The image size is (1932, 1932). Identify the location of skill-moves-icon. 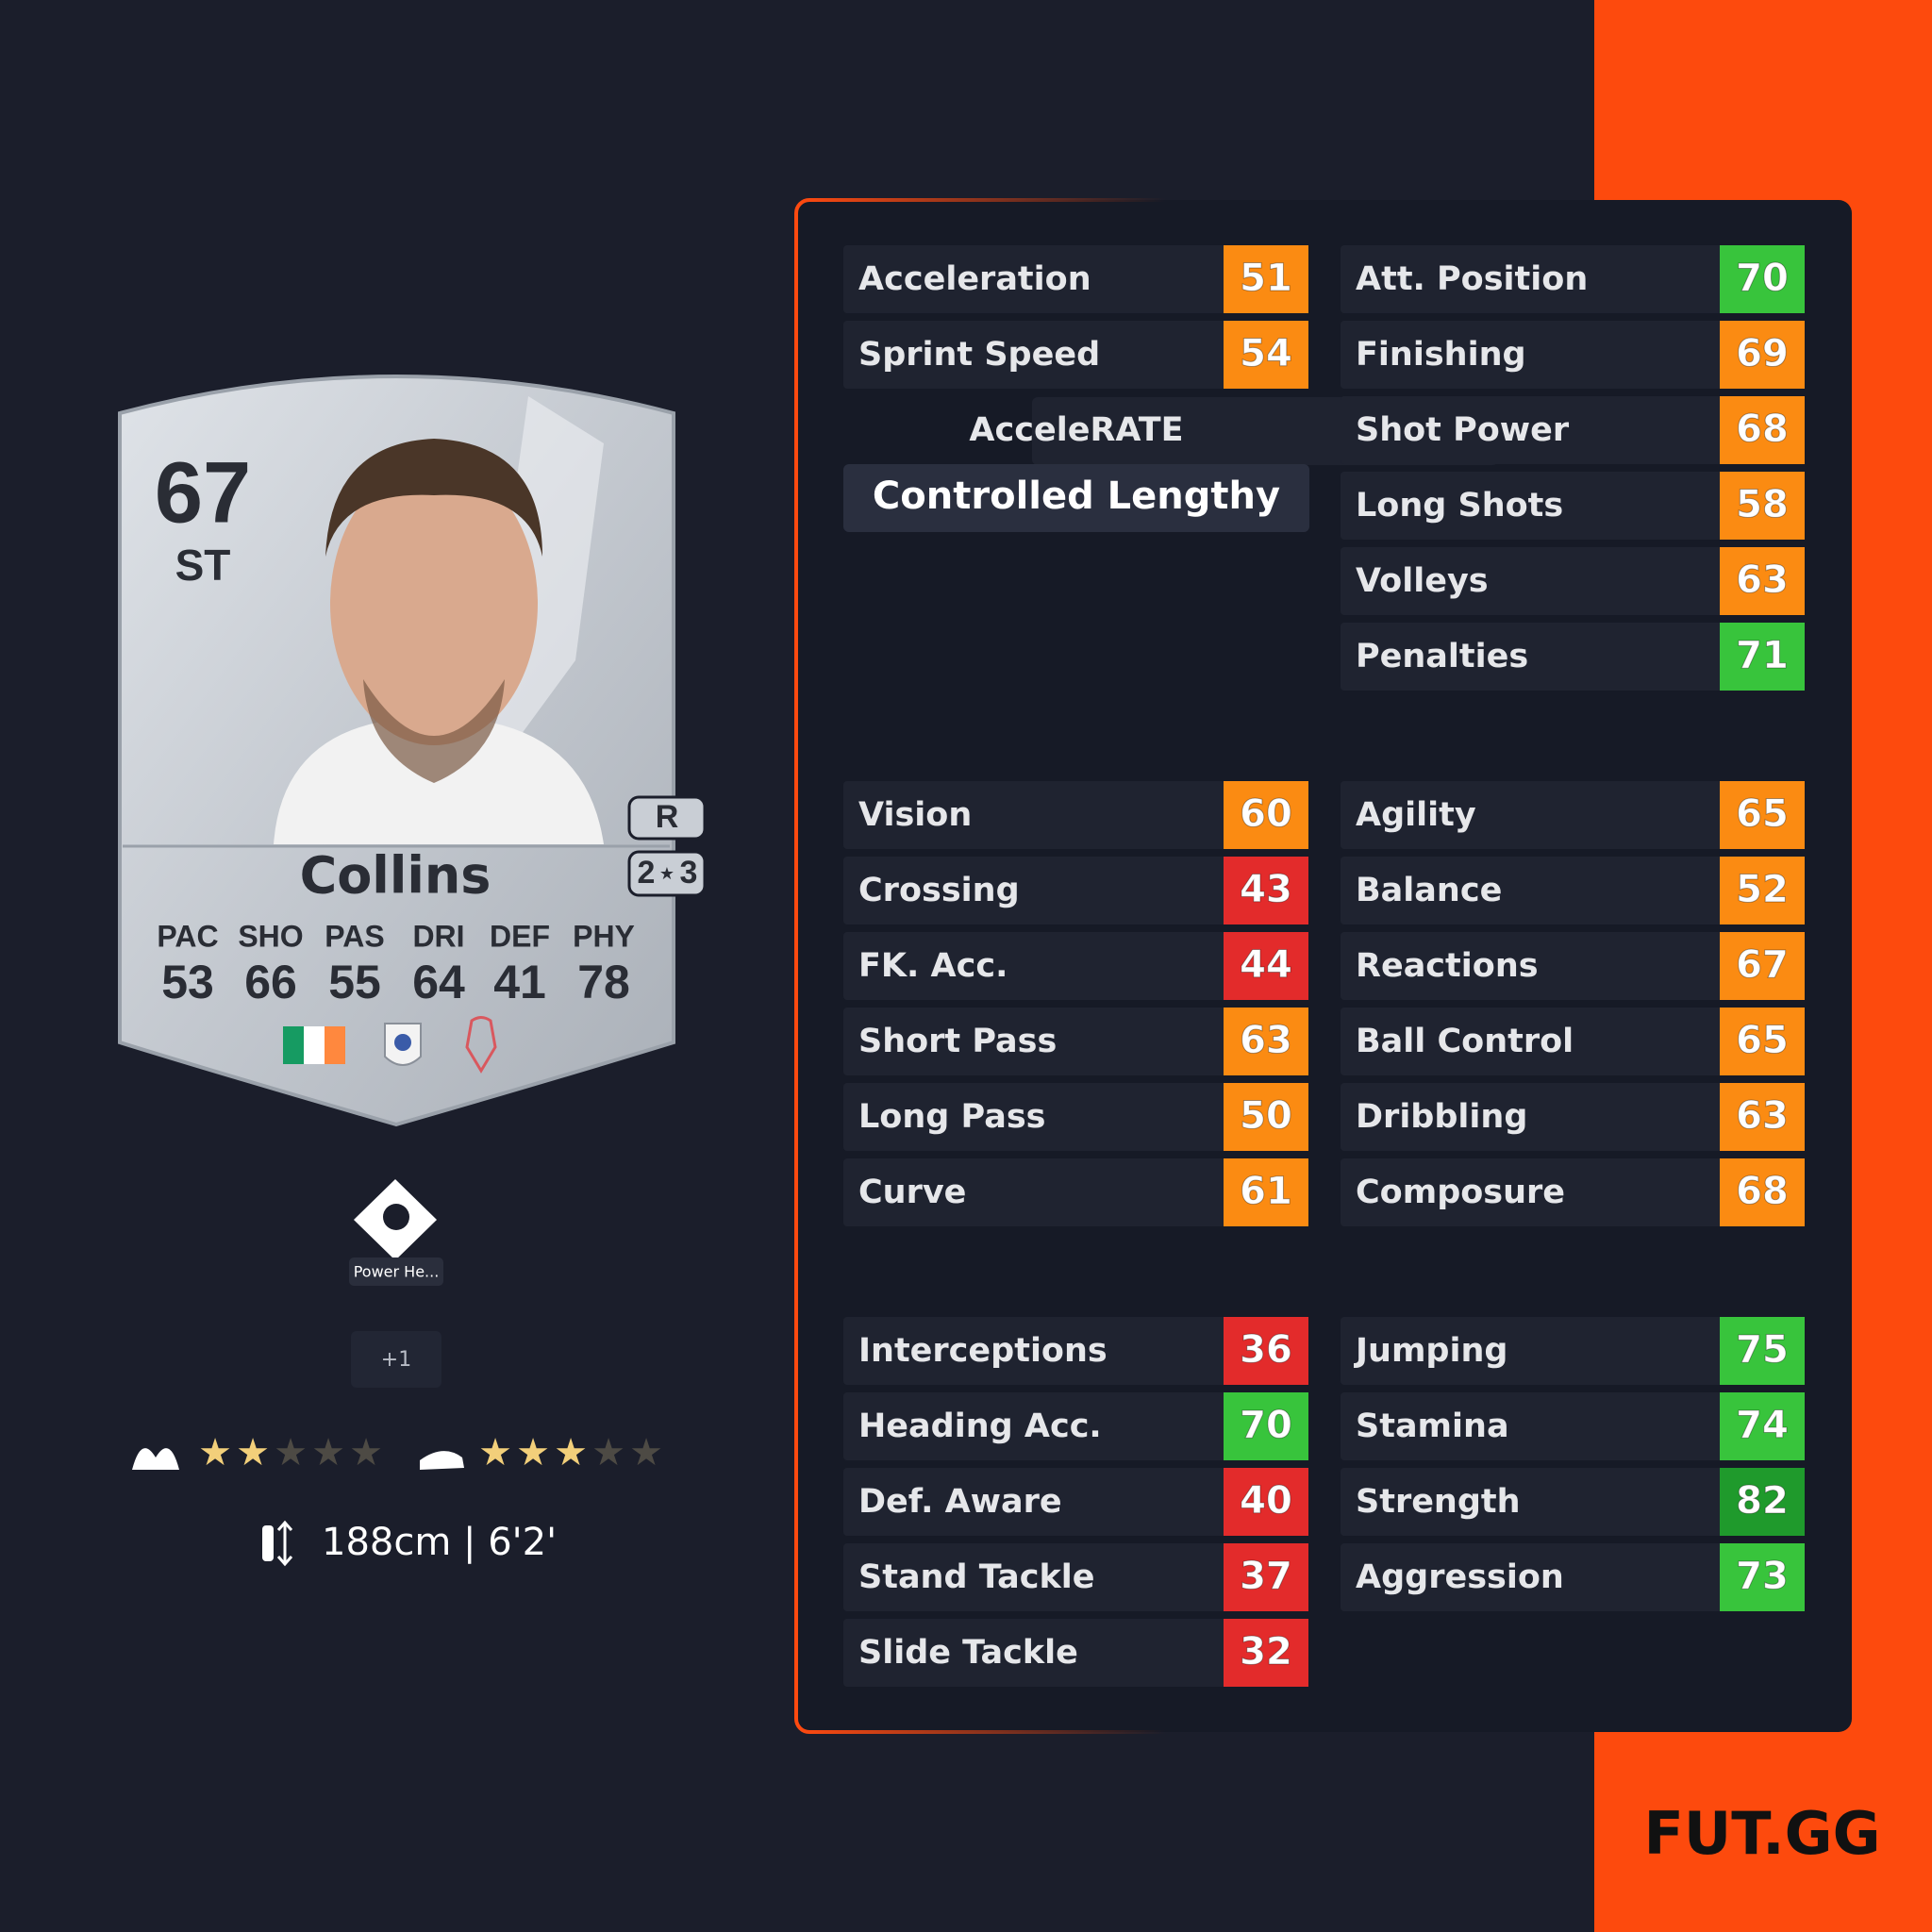
(156, 1459).